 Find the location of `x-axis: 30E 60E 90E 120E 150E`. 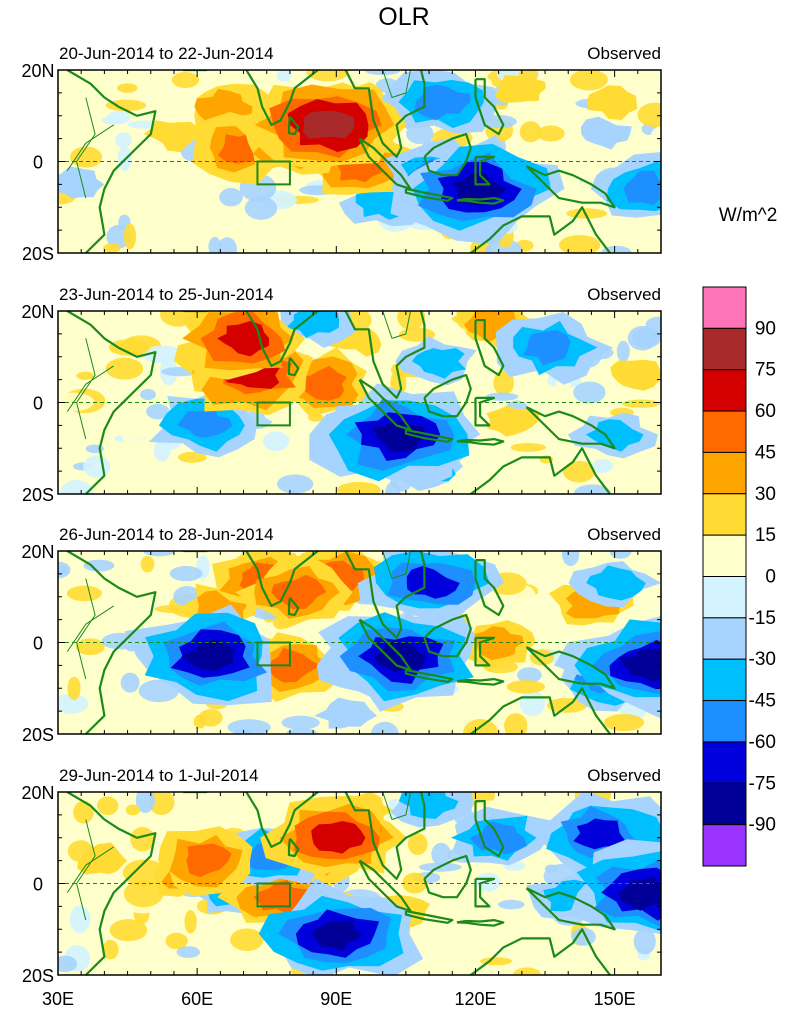

x-axis: 30E 60E 90E 120E 150E is located at coordinates (339, 999).